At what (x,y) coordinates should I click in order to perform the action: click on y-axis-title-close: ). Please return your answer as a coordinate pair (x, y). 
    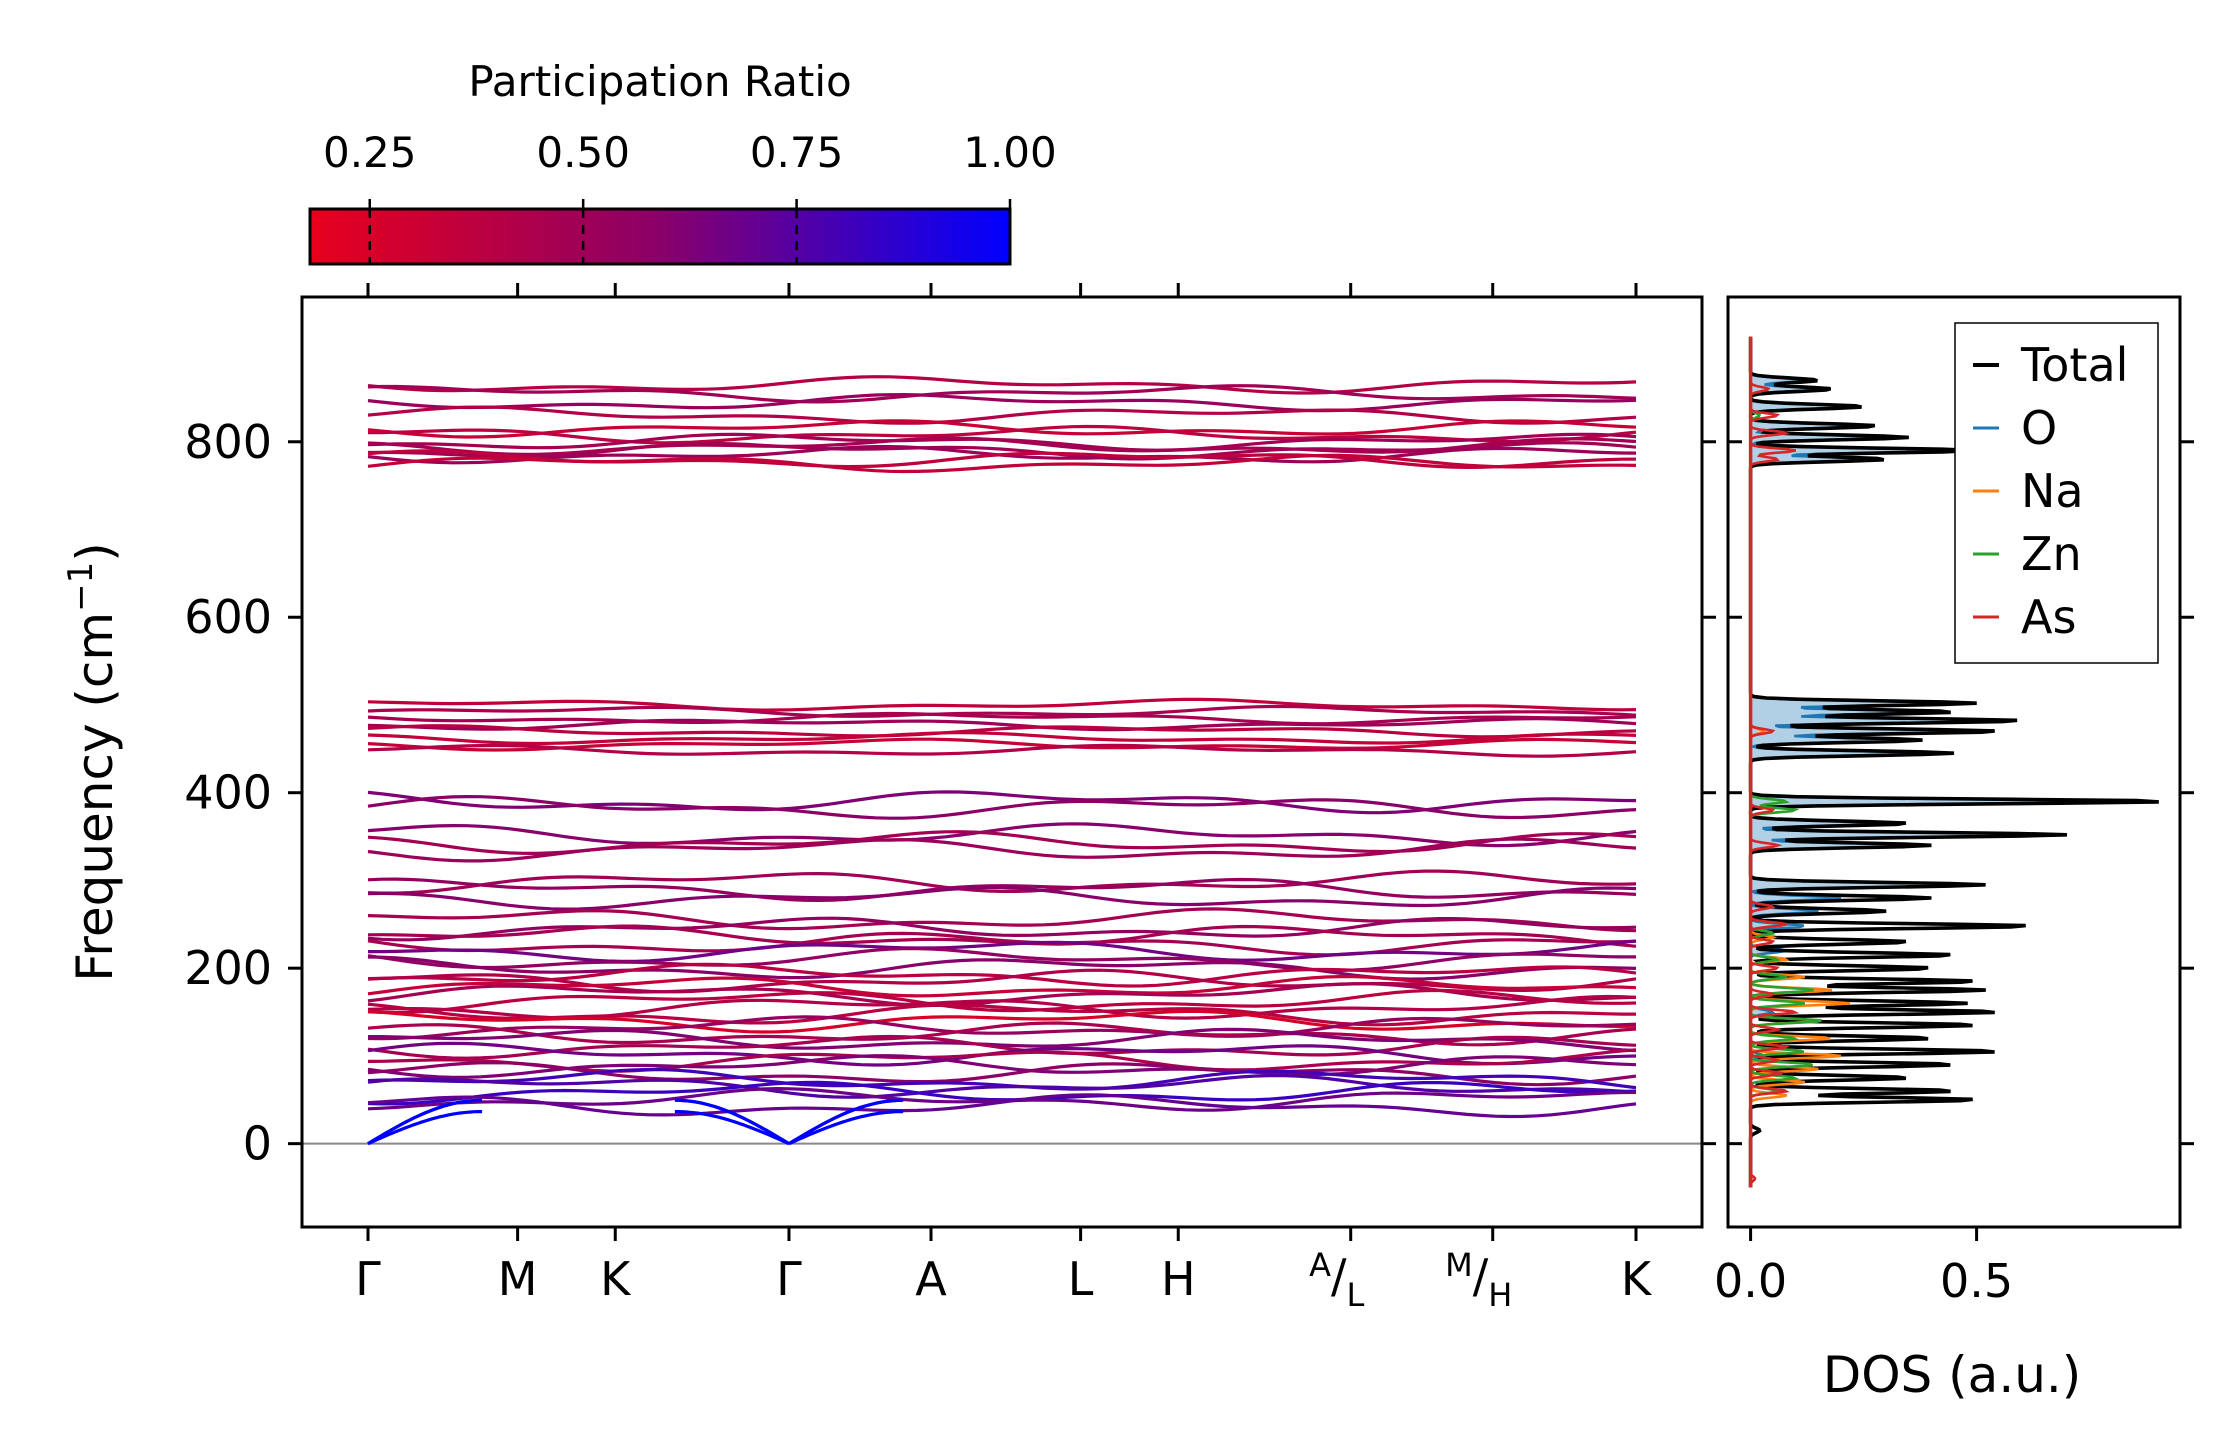
    Looking at the image, I should click on (95, 552).